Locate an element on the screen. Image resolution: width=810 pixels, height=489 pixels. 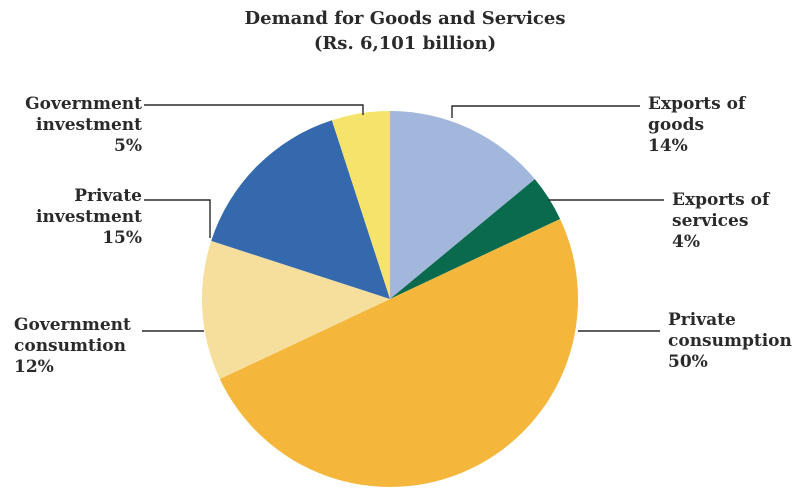
slice-value-label: 4% is located at coordinates (686, 242).